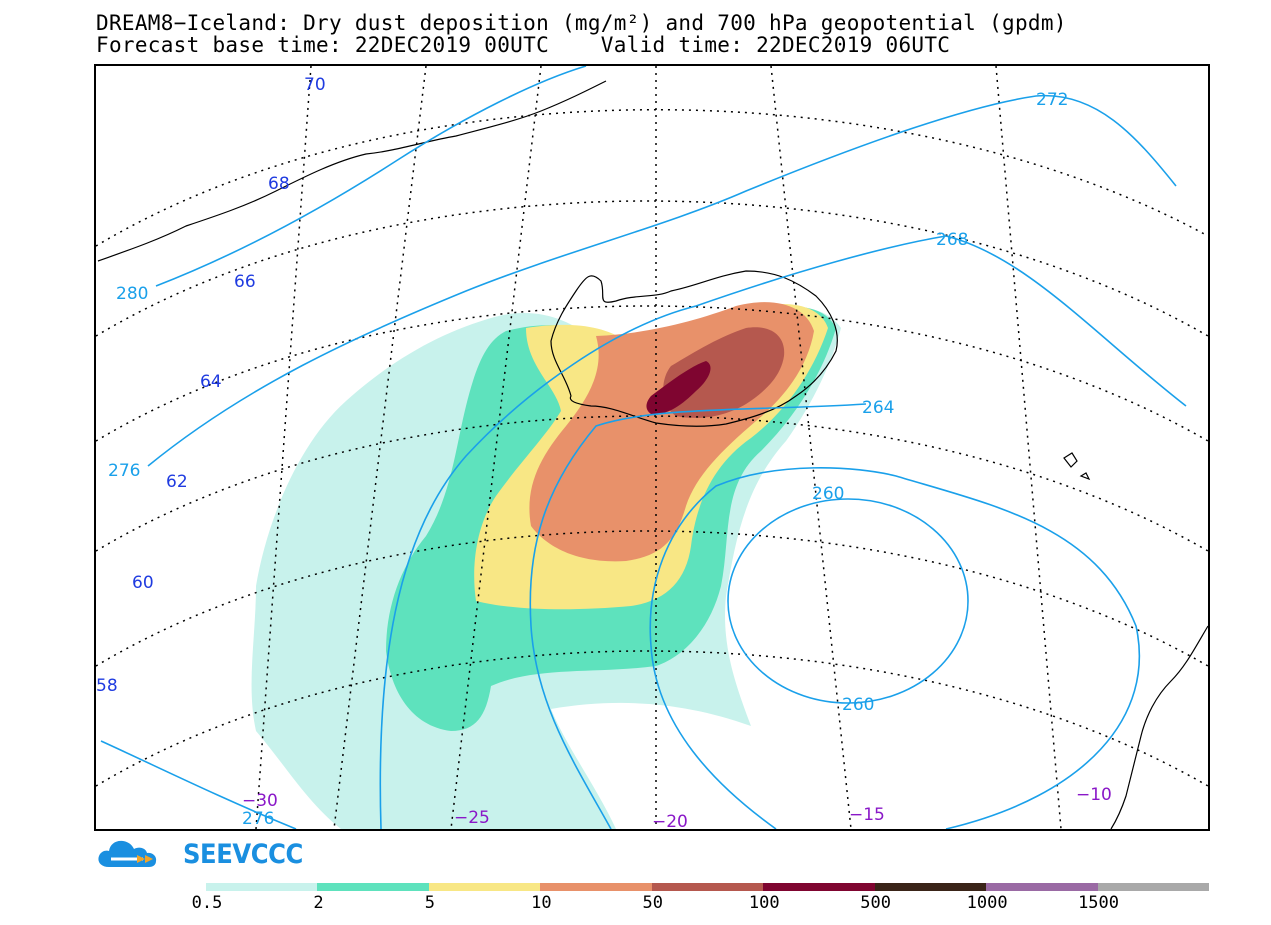 The image size is (1271, 925). Describe the element at coordinates (987, 903) in the screenshot. I see `legend-tick-label: 1000` at that location.